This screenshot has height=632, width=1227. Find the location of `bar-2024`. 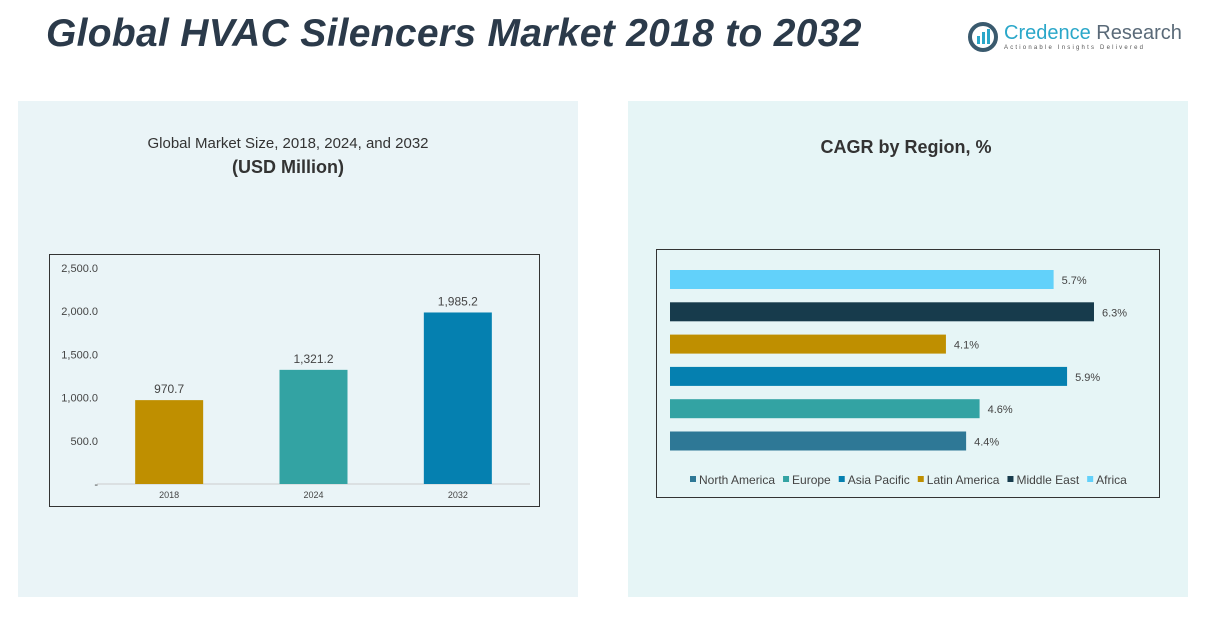

bar-2024 is located at coordinates (313, 426).